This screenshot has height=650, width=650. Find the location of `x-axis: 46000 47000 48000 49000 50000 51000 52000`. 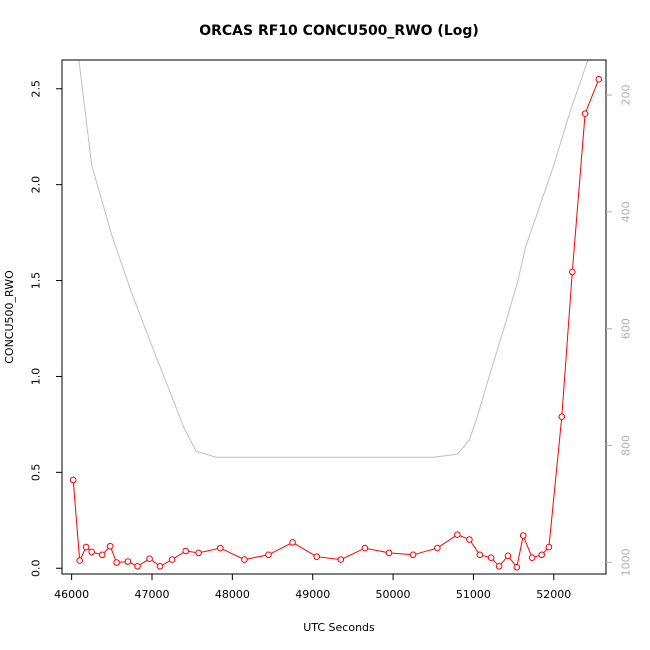

x-axis: 46000 47000 48000 49000 50000 51000 52000 is located at coordinates (312, 587).